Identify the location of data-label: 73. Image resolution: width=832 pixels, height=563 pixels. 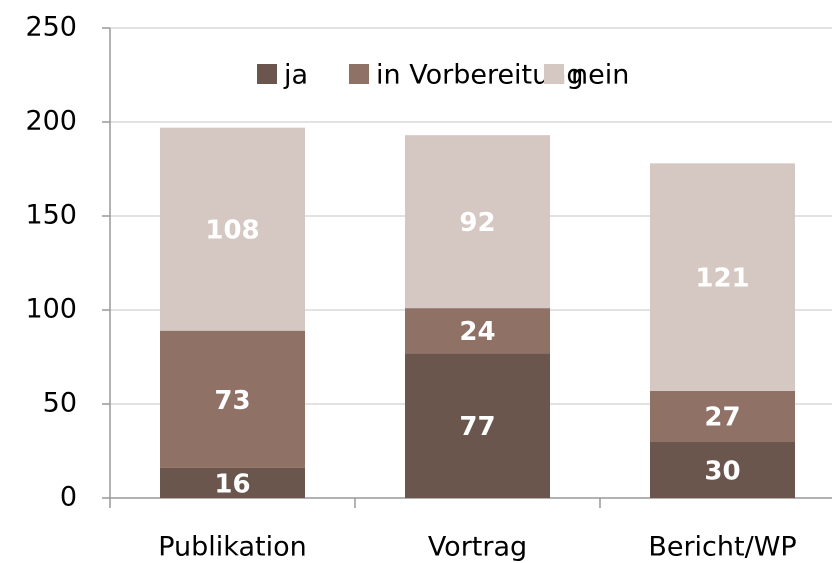
(232, 401).